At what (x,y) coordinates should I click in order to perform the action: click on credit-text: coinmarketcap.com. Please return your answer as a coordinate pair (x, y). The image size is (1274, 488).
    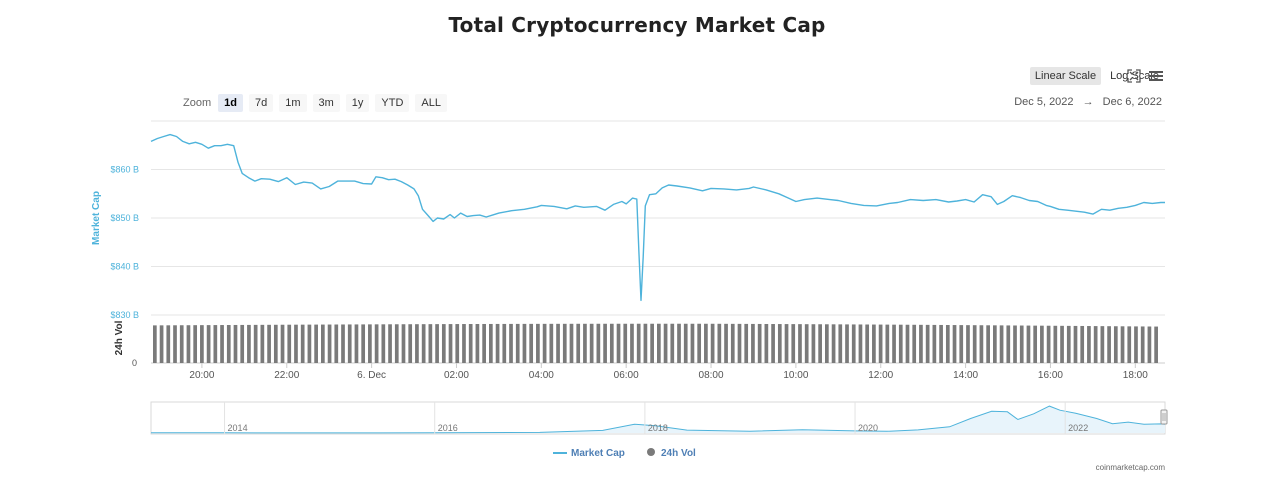
    Looking at the image, I should click on (1130, 467).